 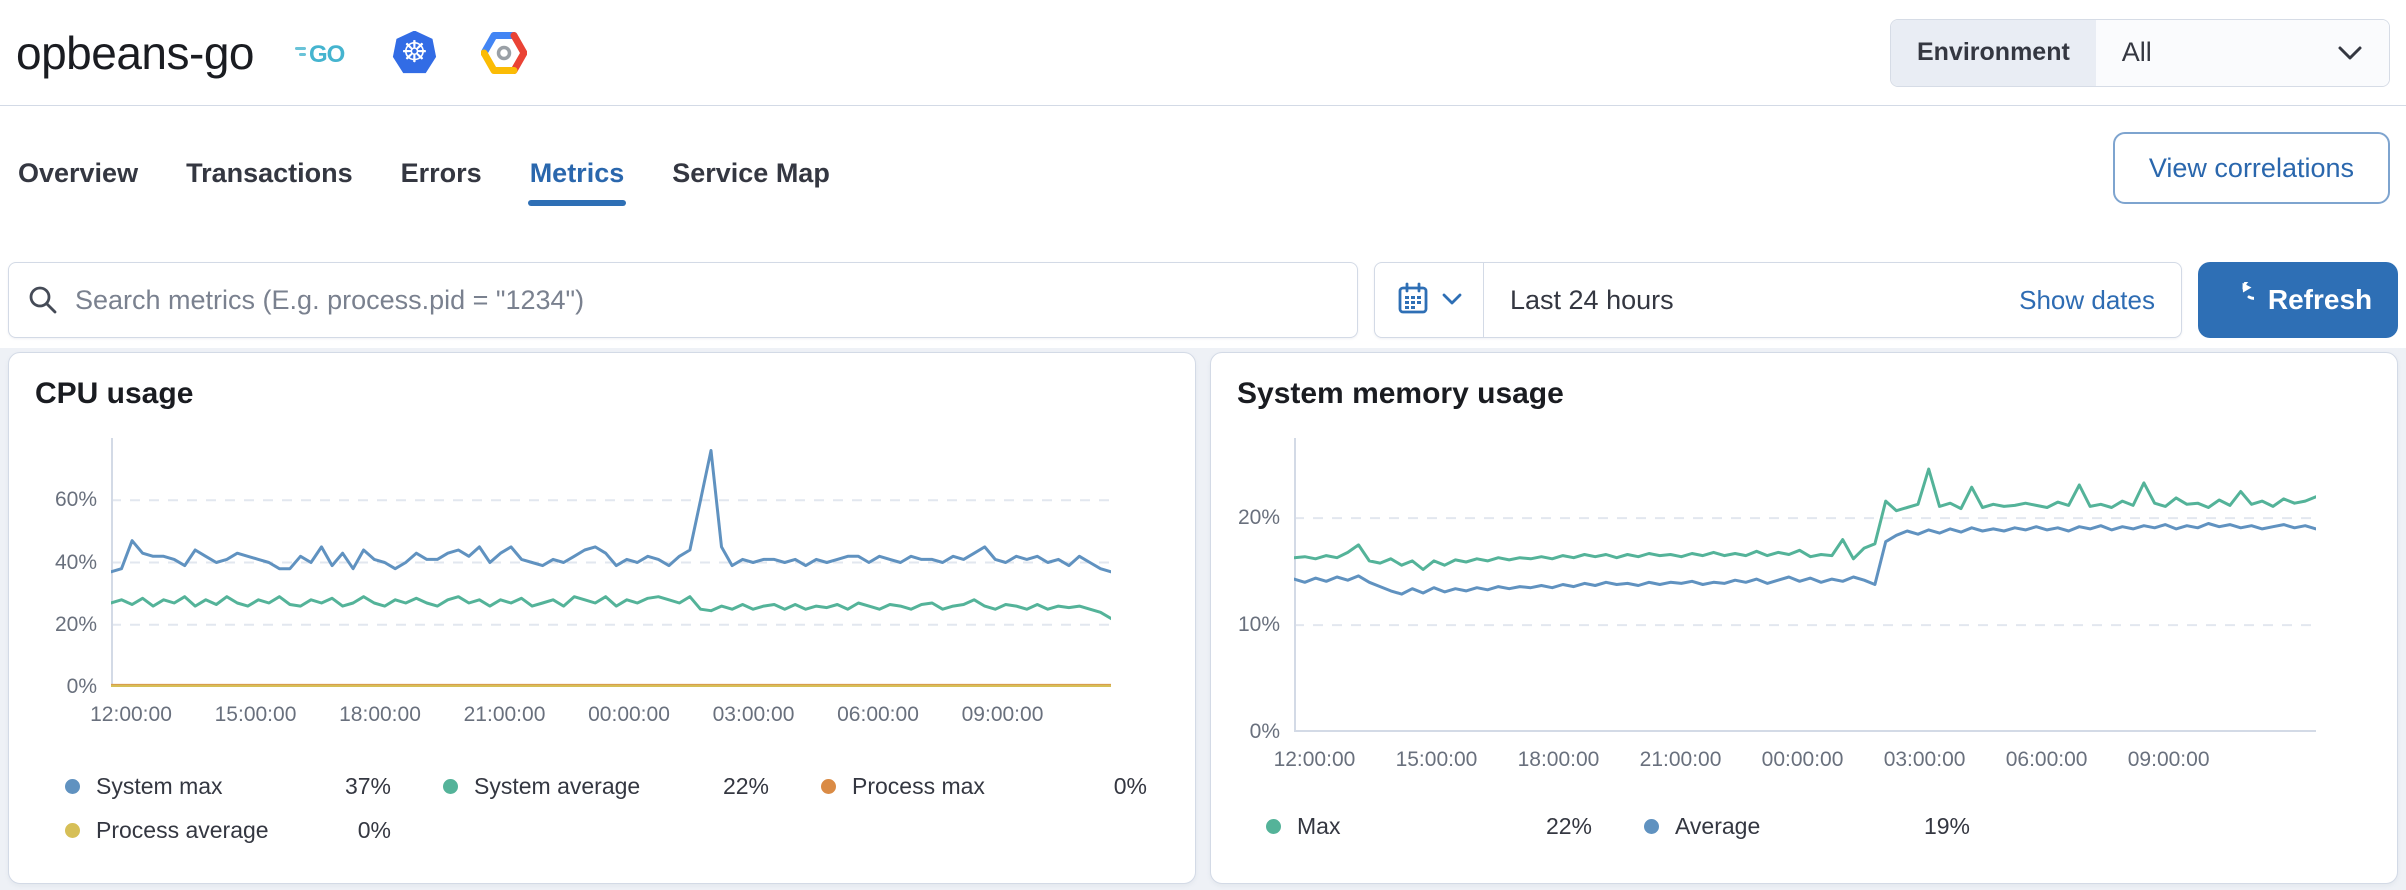 I want to click on y-axis-label: 60%, so click(x=75, y=500).